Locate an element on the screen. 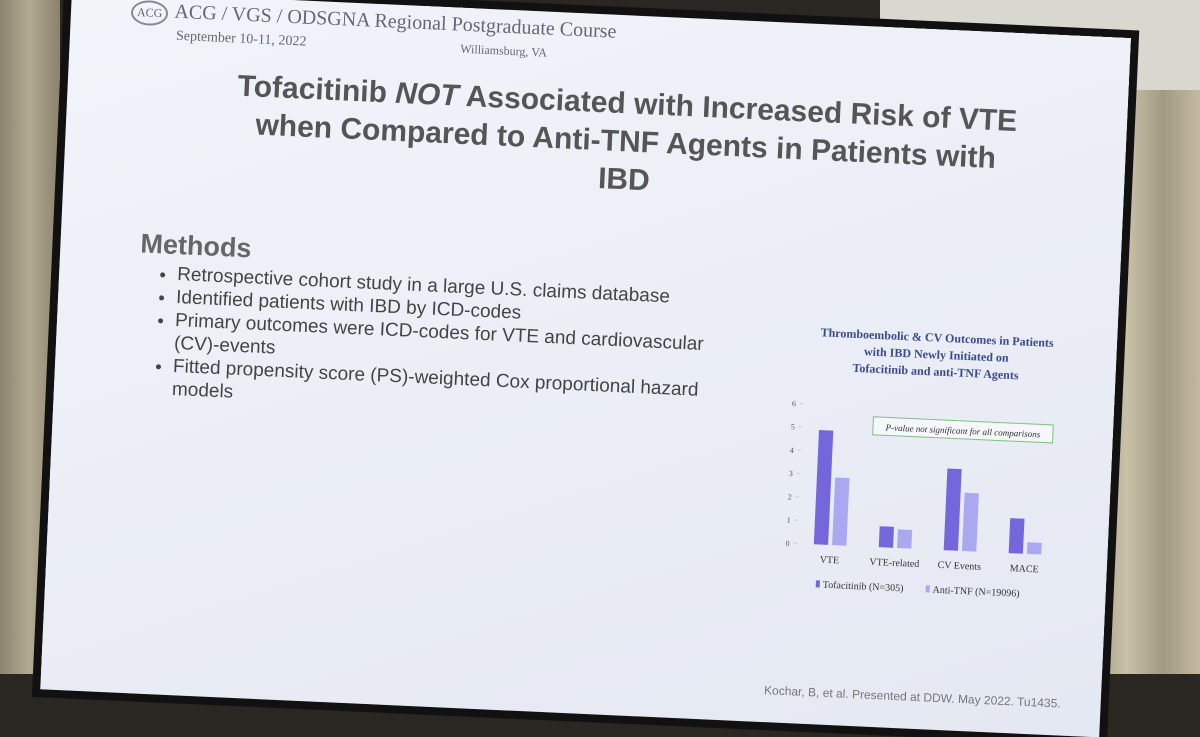  y-tick-label: 0 is located at coordinates (787, 543).